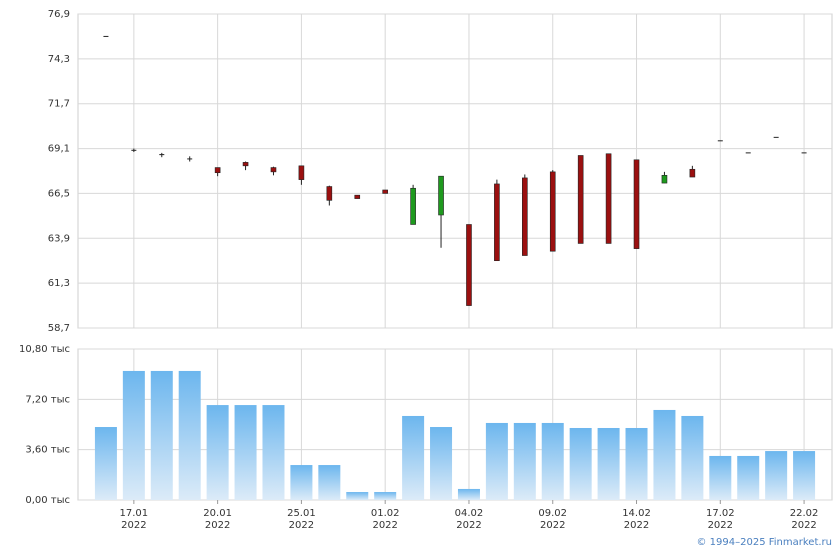 The width and height of the screenshot is (840, 554). I want to click on x-tick-label: 04.02, so click(469, 513).